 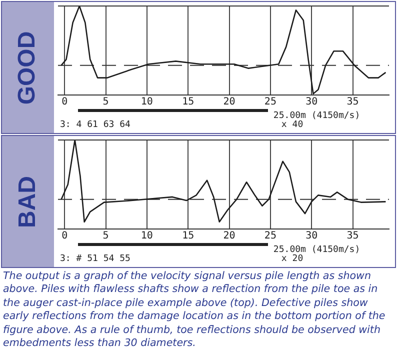 I want to click on text: BAD, so click(x=28, y=202).